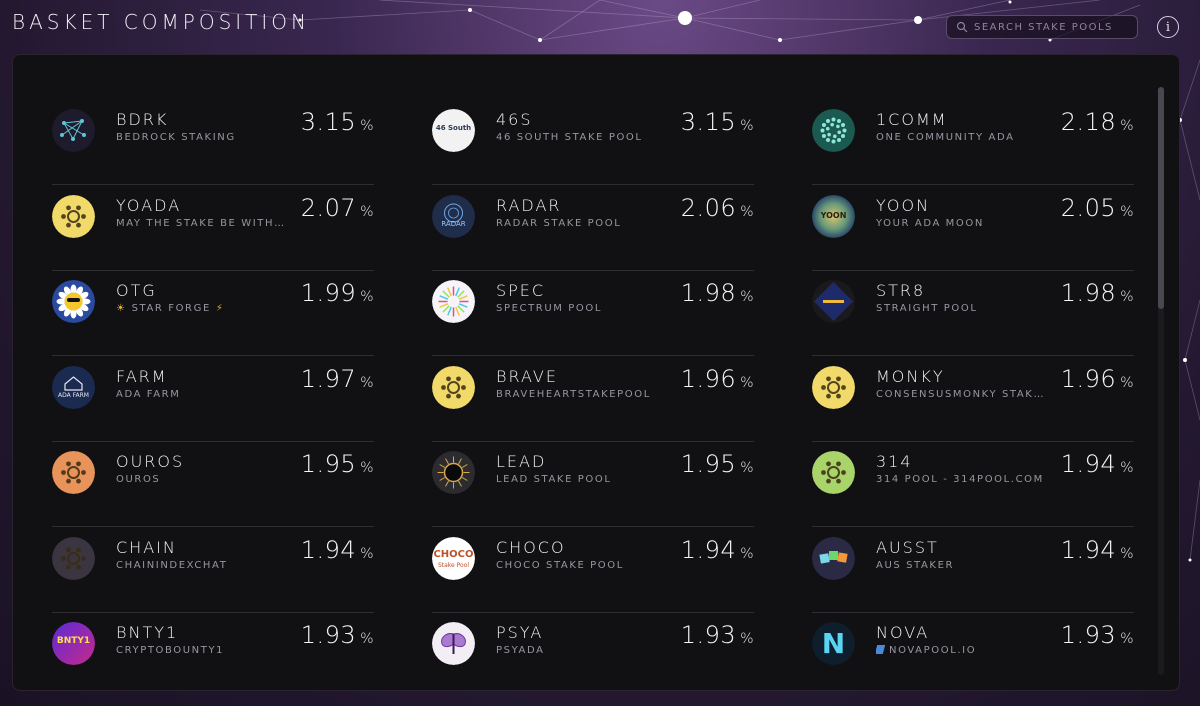  I want to click on pool-card: YOADA MAY THE STAKE BE WITH Y... 2.07%, so click(213, 228).